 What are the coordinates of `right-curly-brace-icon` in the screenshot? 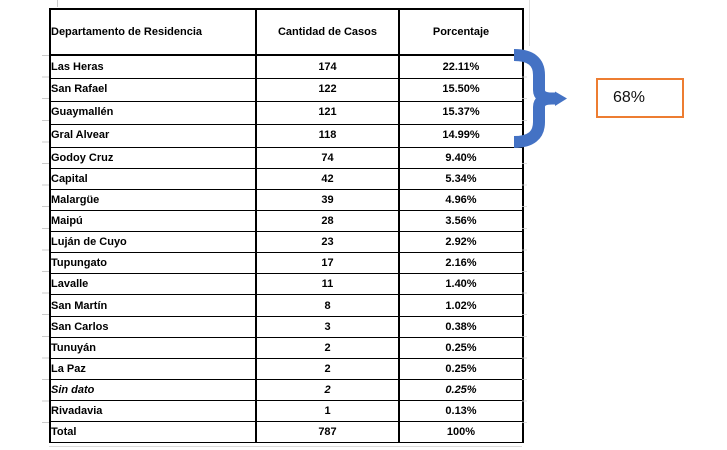 It's located at (540, 98).